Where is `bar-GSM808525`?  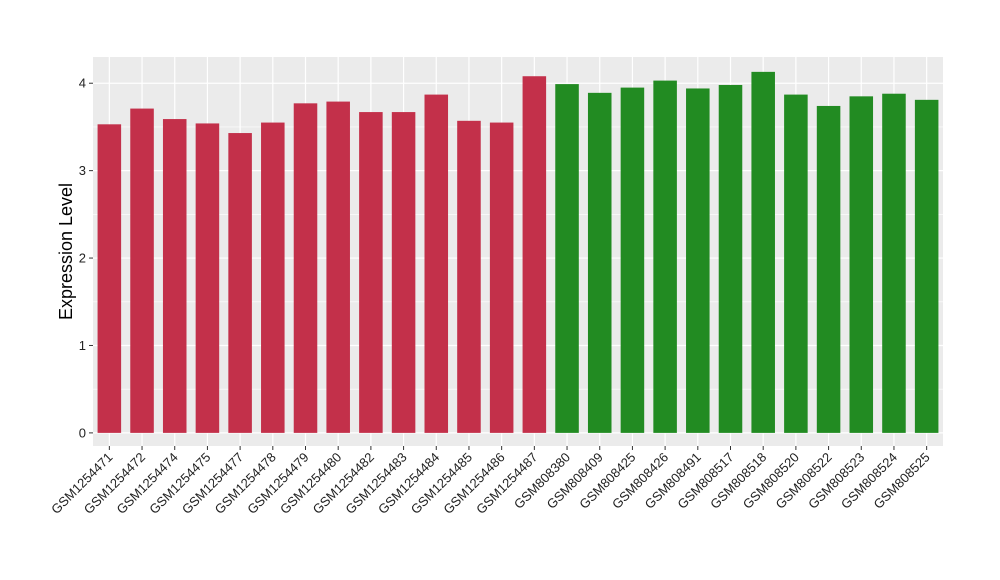 bar-GSM808525 is located at coordinates (926, 266).